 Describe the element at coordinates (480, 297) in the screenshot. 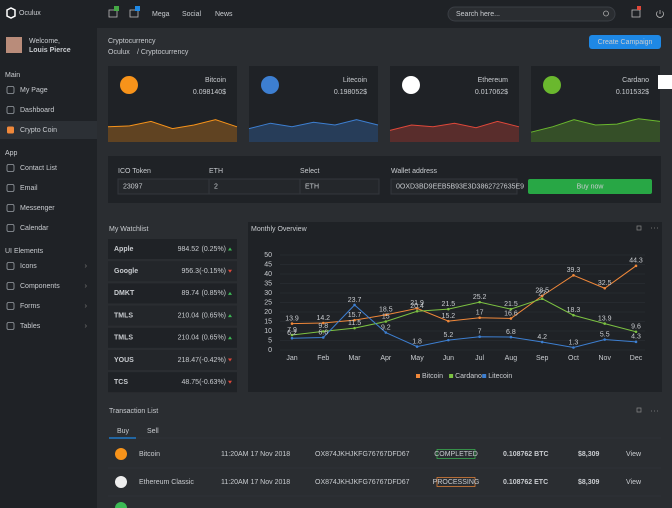

I see `data-label: 25.2` at that location.